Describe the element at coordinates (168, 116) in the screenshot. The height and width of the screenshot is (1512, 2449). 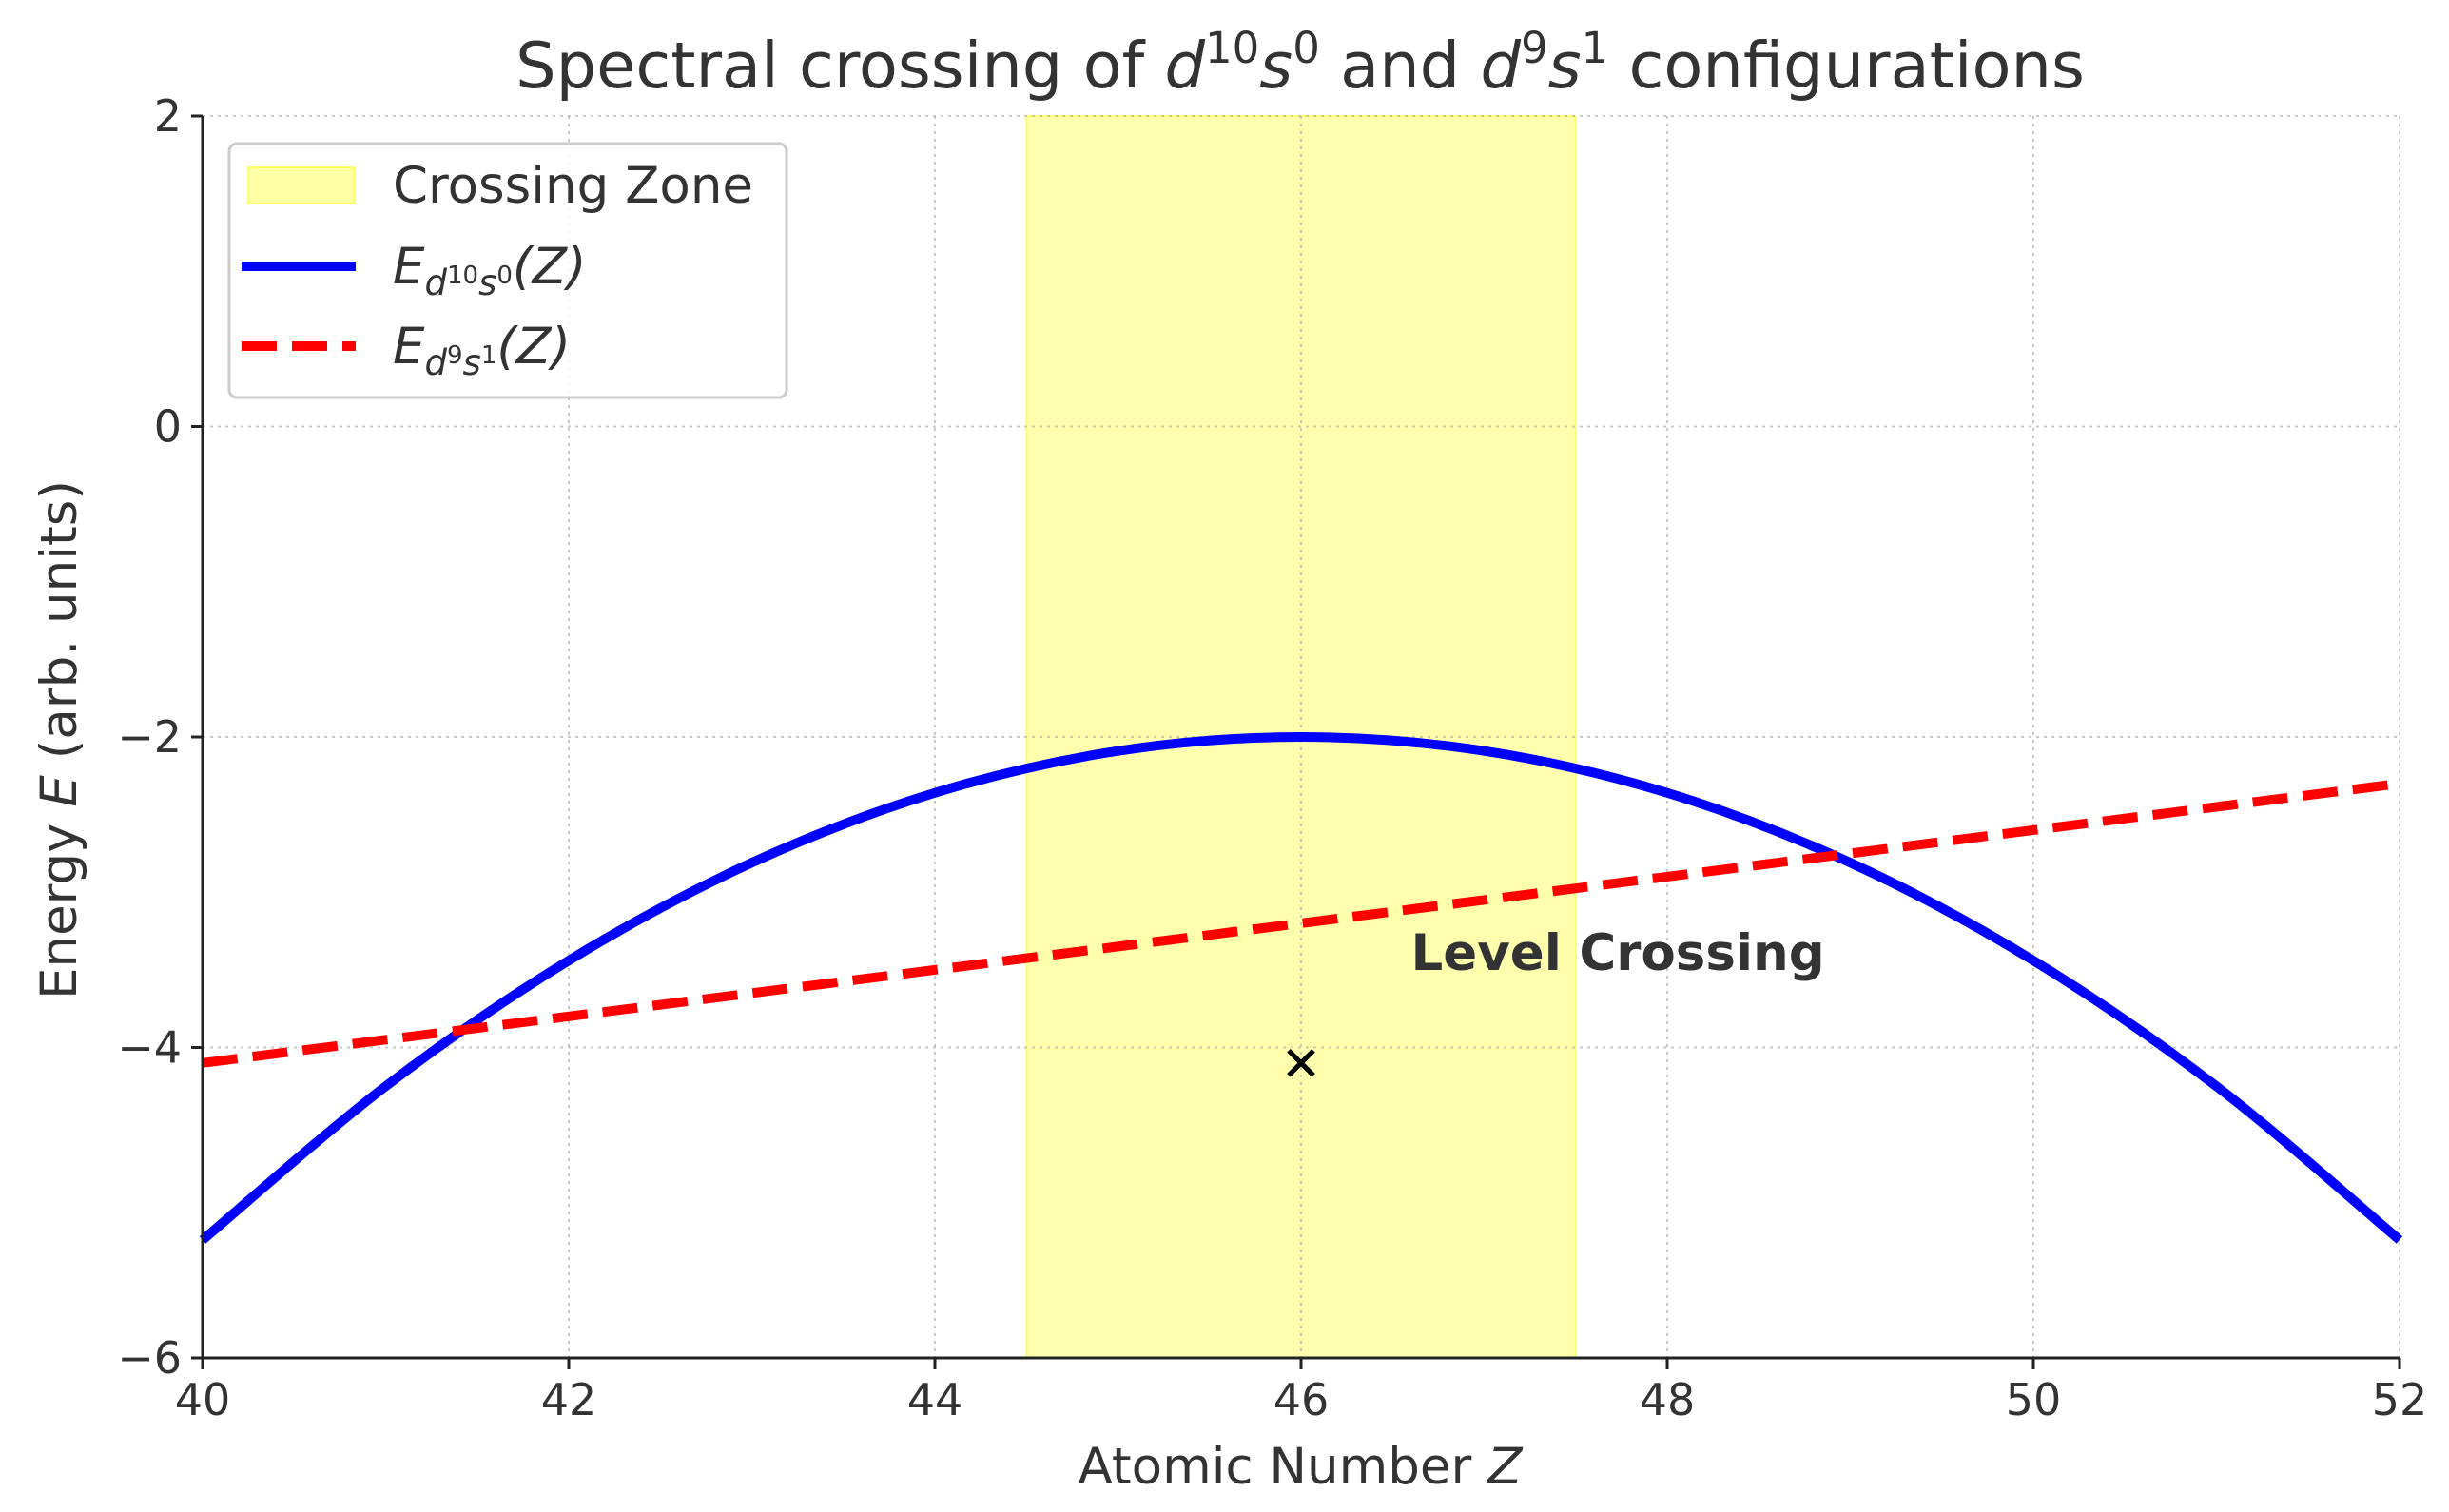
I see `y-tick-label: 2` at that location.